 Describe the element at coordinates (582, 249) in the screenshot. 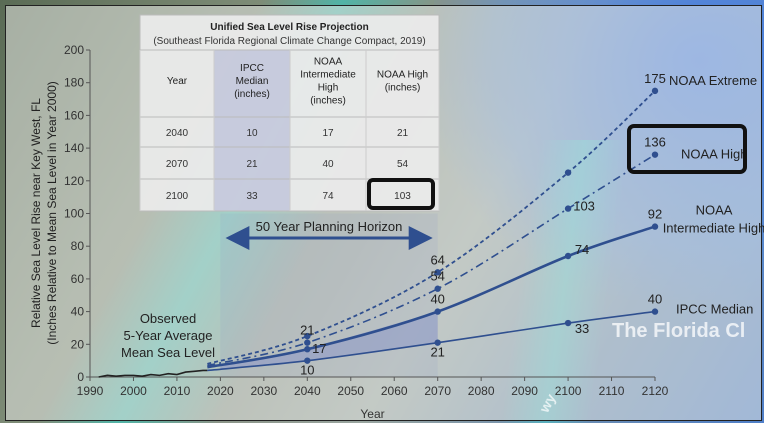

I see `data-label: 74` at that location.